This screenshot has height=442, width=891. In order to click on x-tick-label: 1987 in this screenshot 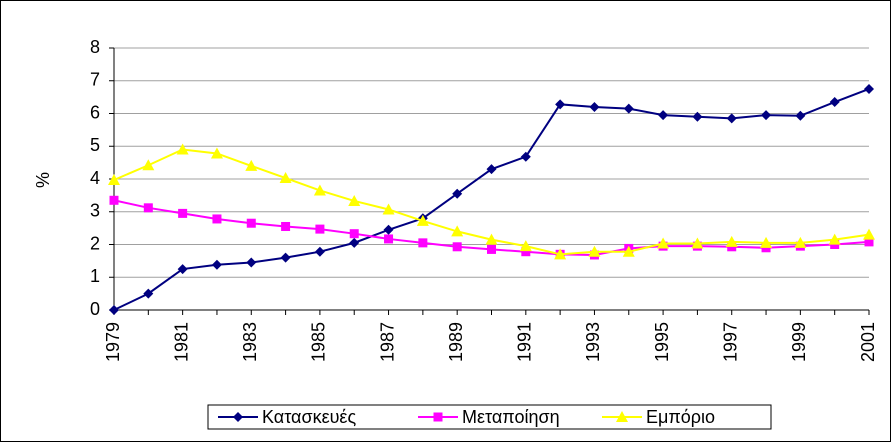, I will do `click(387, 342)`.